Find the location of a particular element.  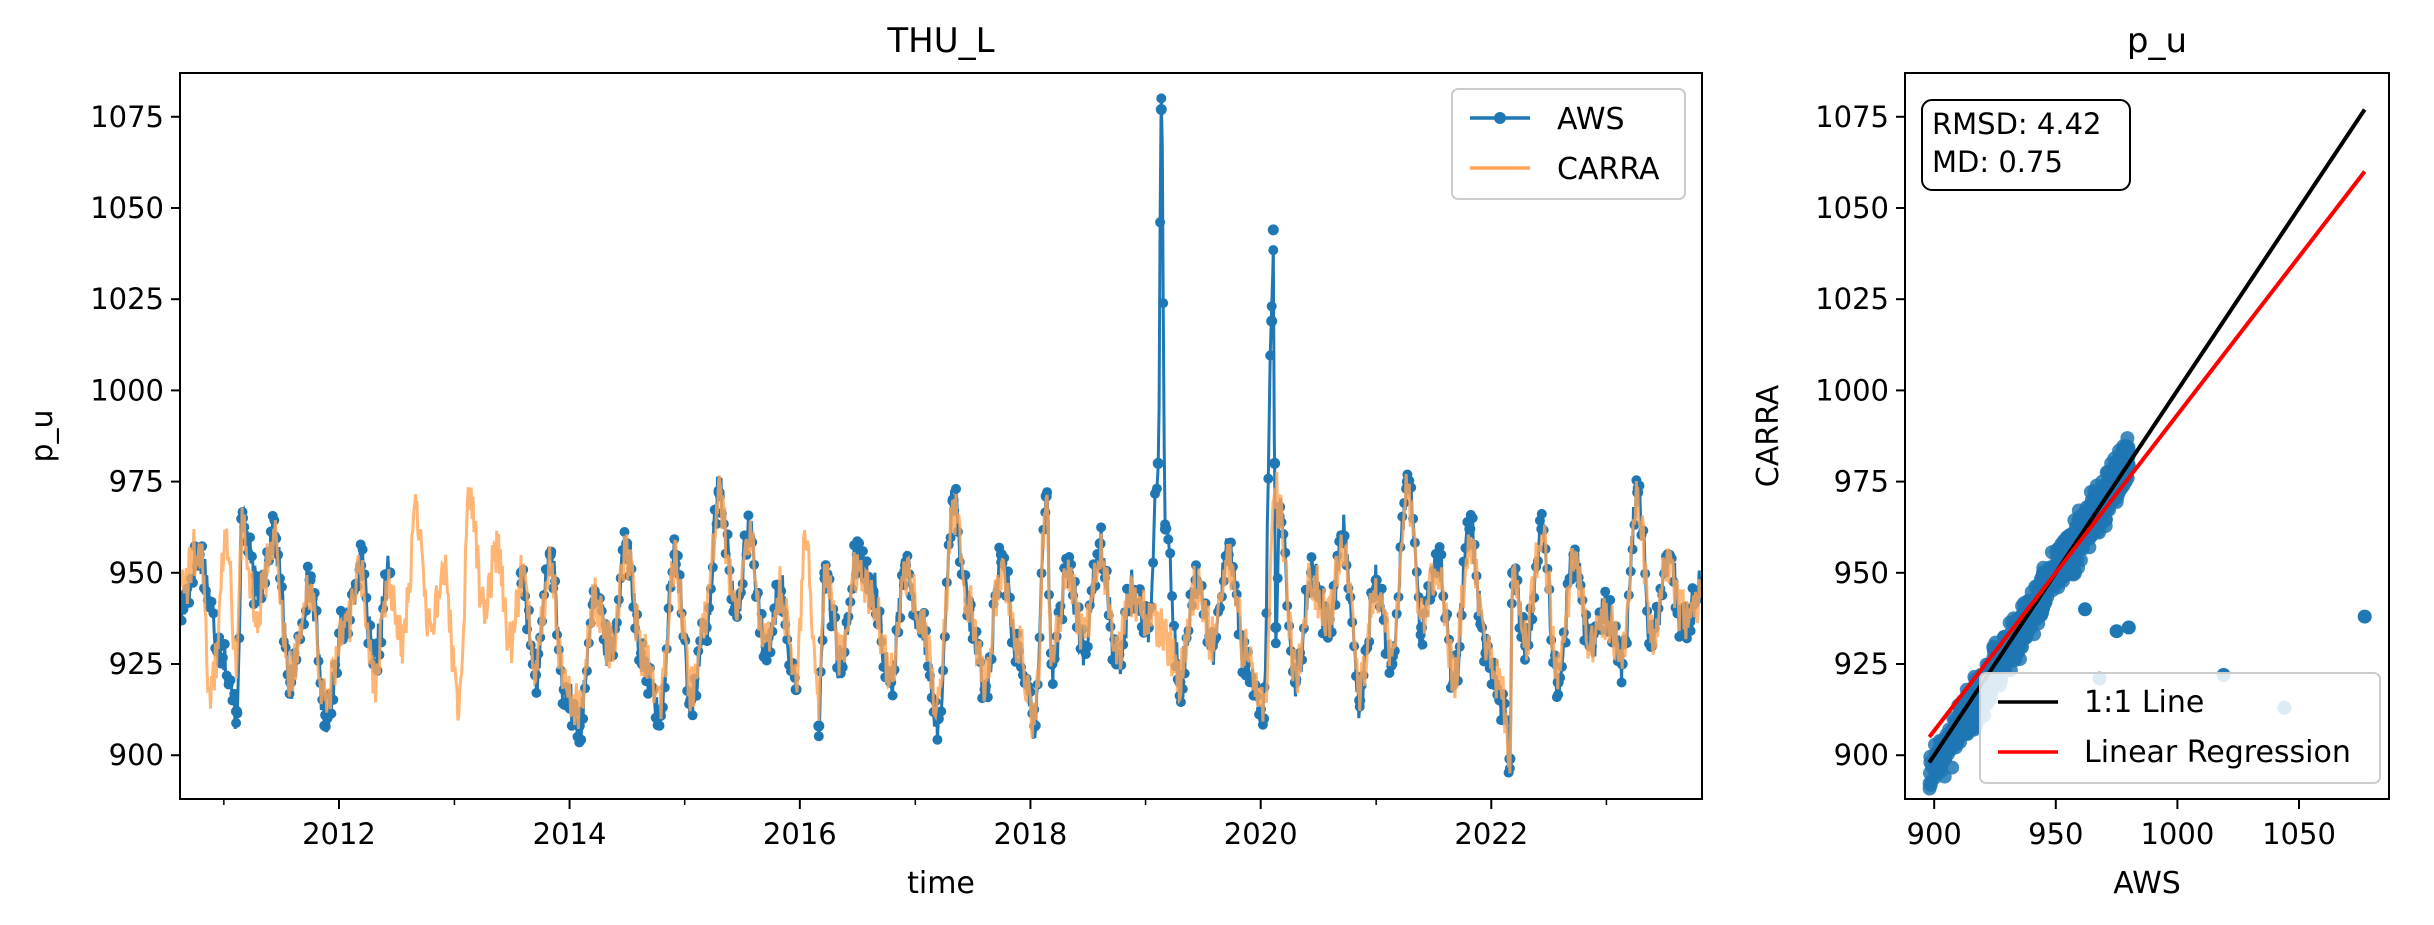

right-legend: 1:1 Line Linear Regression is located at coordinates (2180, 728).